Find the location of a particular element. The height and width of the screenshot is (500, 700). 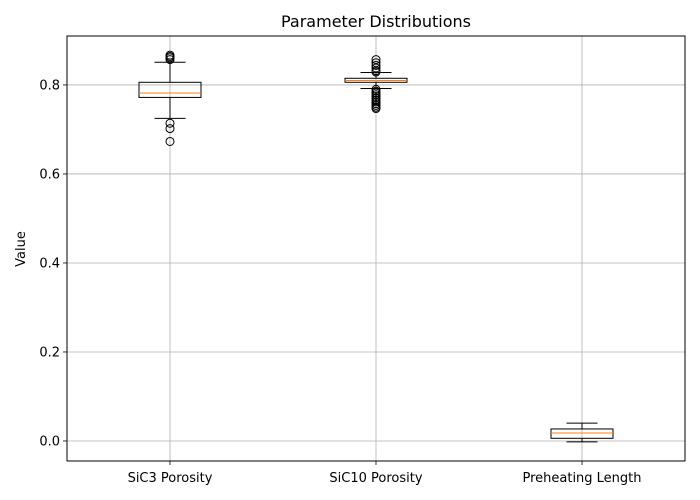

y-tick-label: 0.0 is located at coordinates (49, 441).